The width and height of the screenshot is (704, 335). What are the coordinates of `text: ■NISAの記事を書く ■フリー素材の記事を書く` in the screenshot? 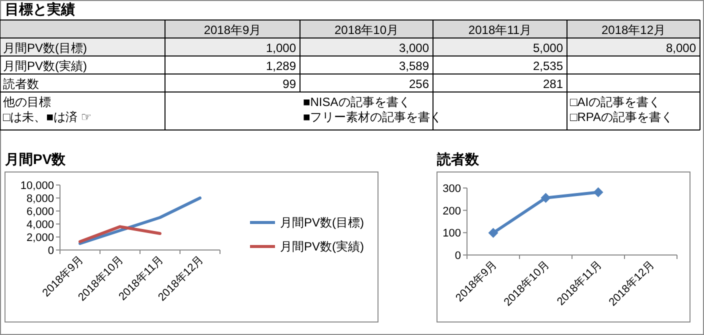 It's located at (372, 109).